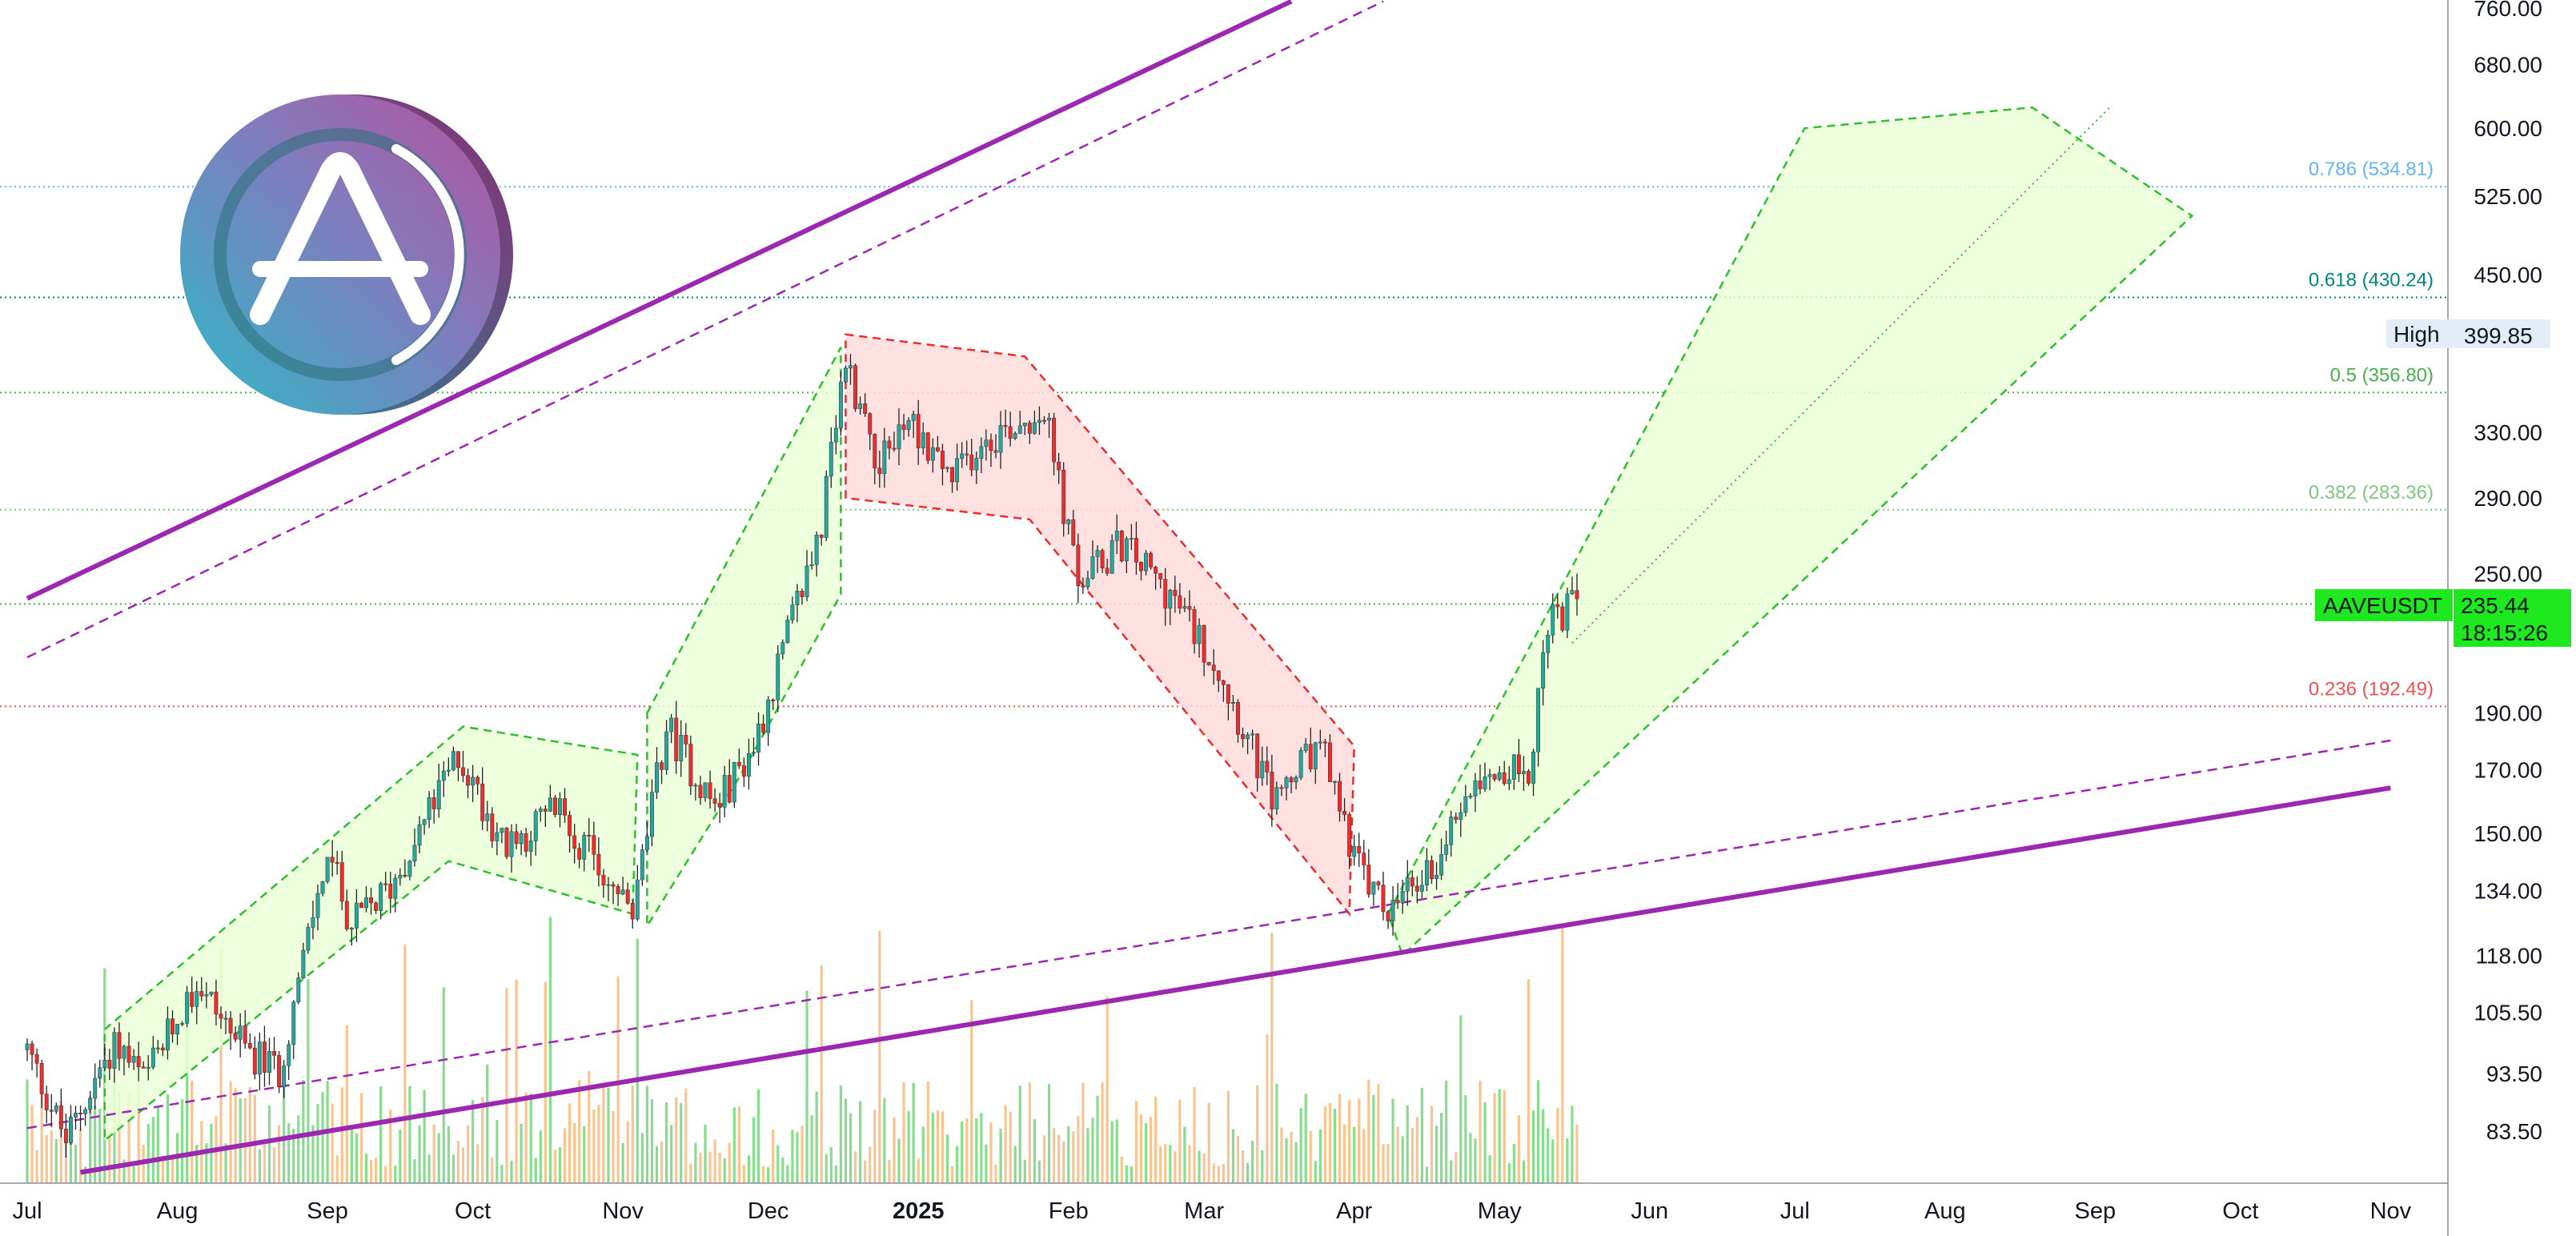 This screenshot has height=1236, width=2576. Describe the element at coordinates (2468, 333) in the screenshot. I see `high-tag: High 399.85` at that location.